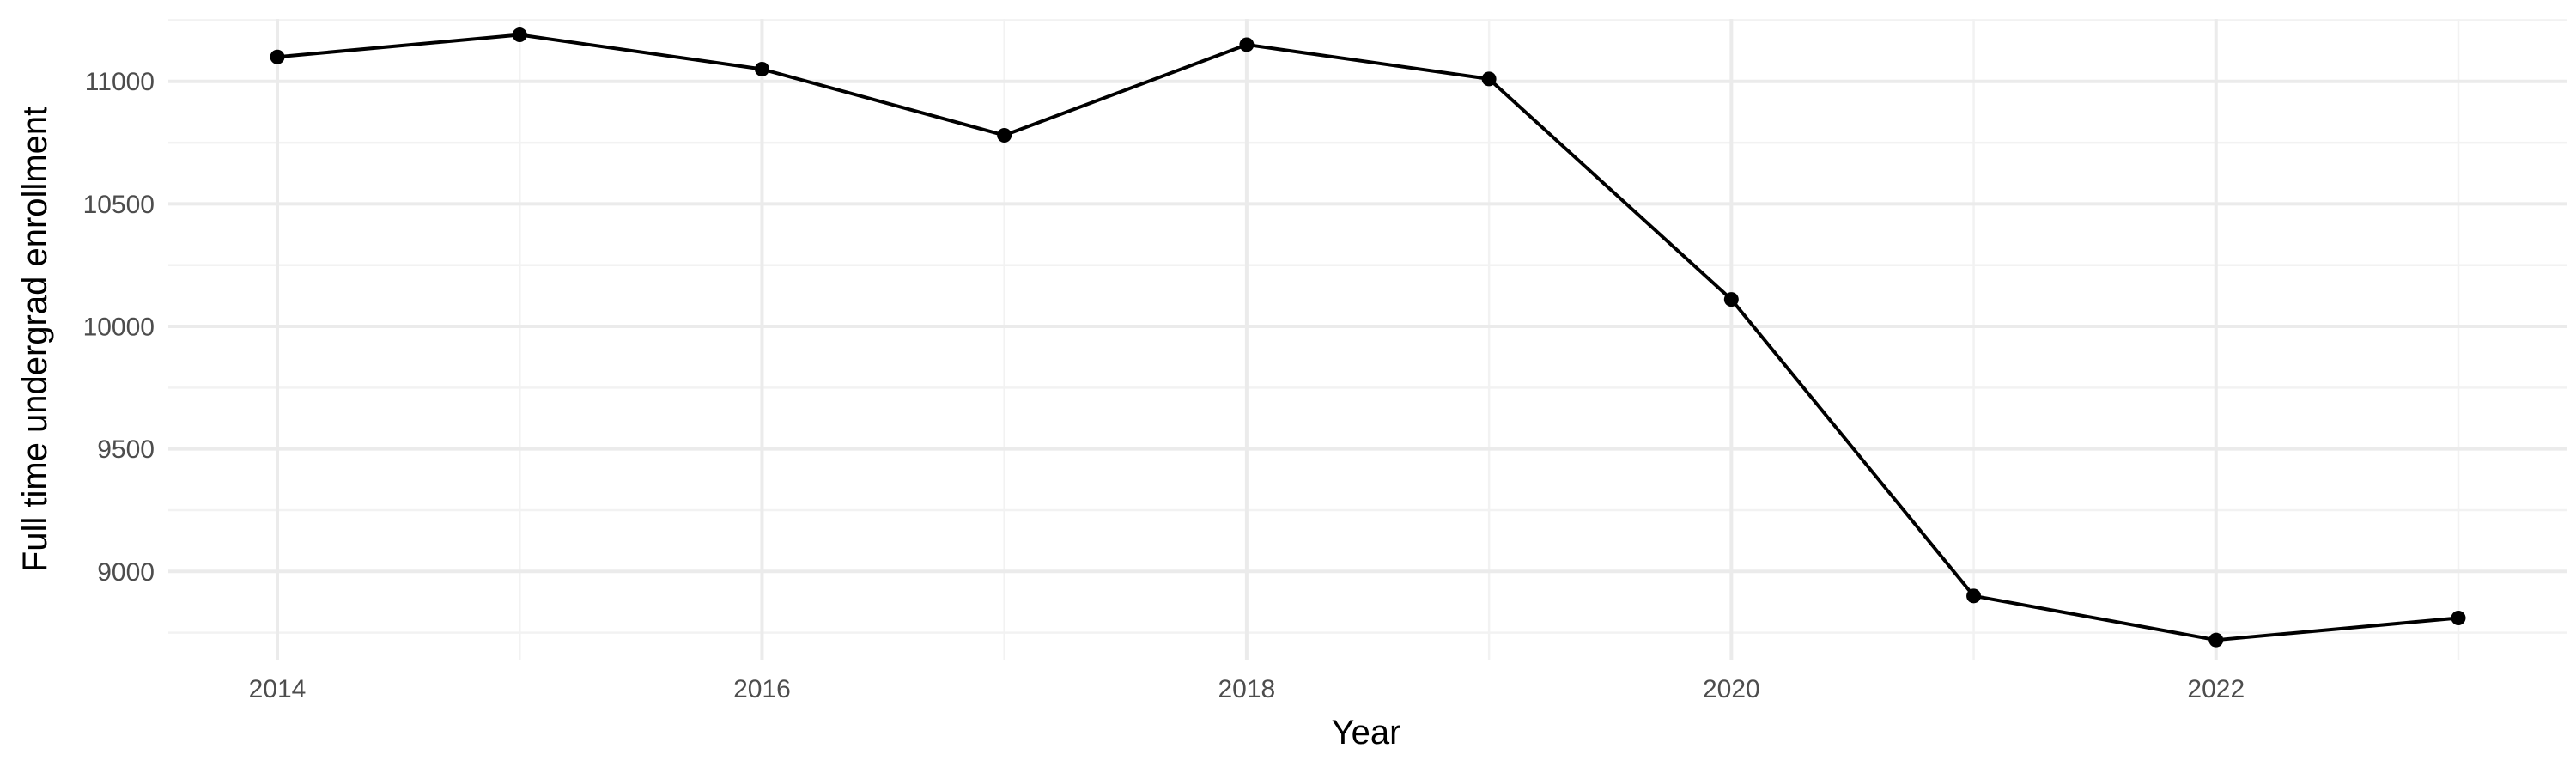  Describe the element at coordinates (519, 35) in the screenshot. I see `data-point-2015` at that location.